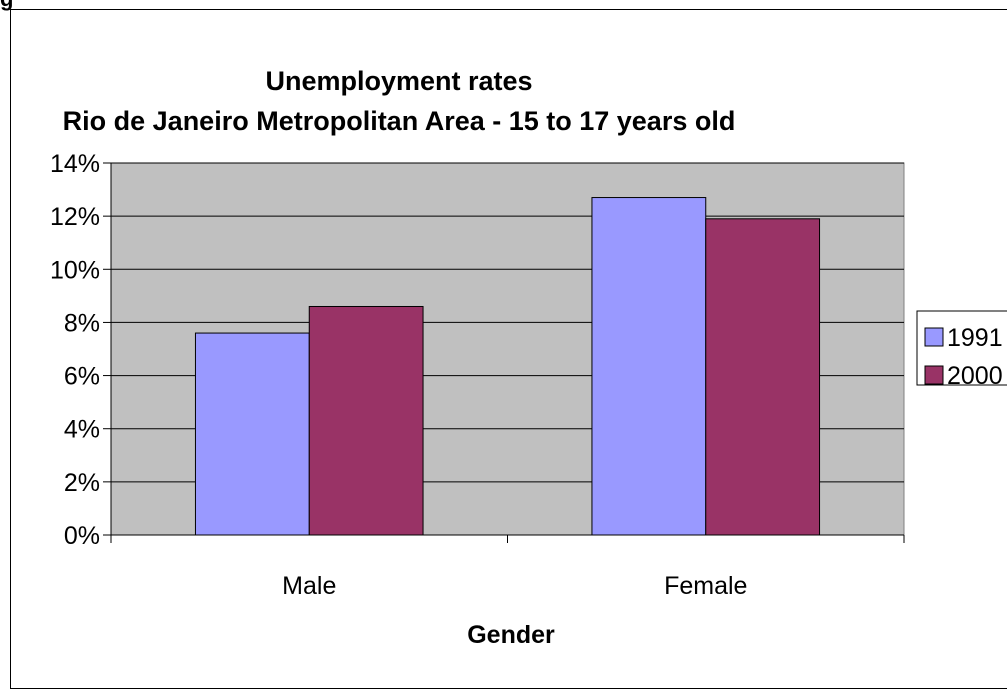 The width and height of the screenshot is (1007, 689). What do you see at coordinates (6, 6) in the screenshot?
I see `figure-letter: g` at bounding box center [6, 6].